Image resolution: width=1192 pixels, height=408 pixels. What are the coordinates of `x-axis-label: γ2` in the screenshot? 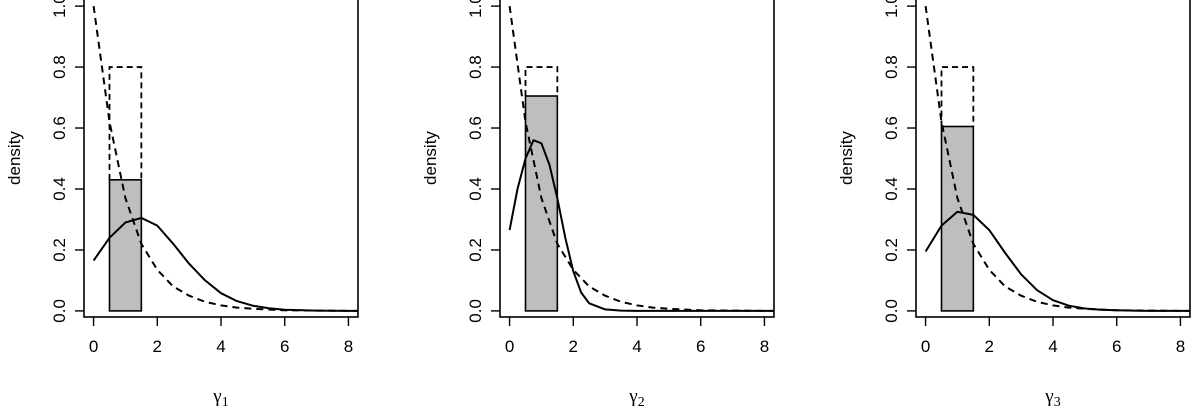 It's located at (636, 397).